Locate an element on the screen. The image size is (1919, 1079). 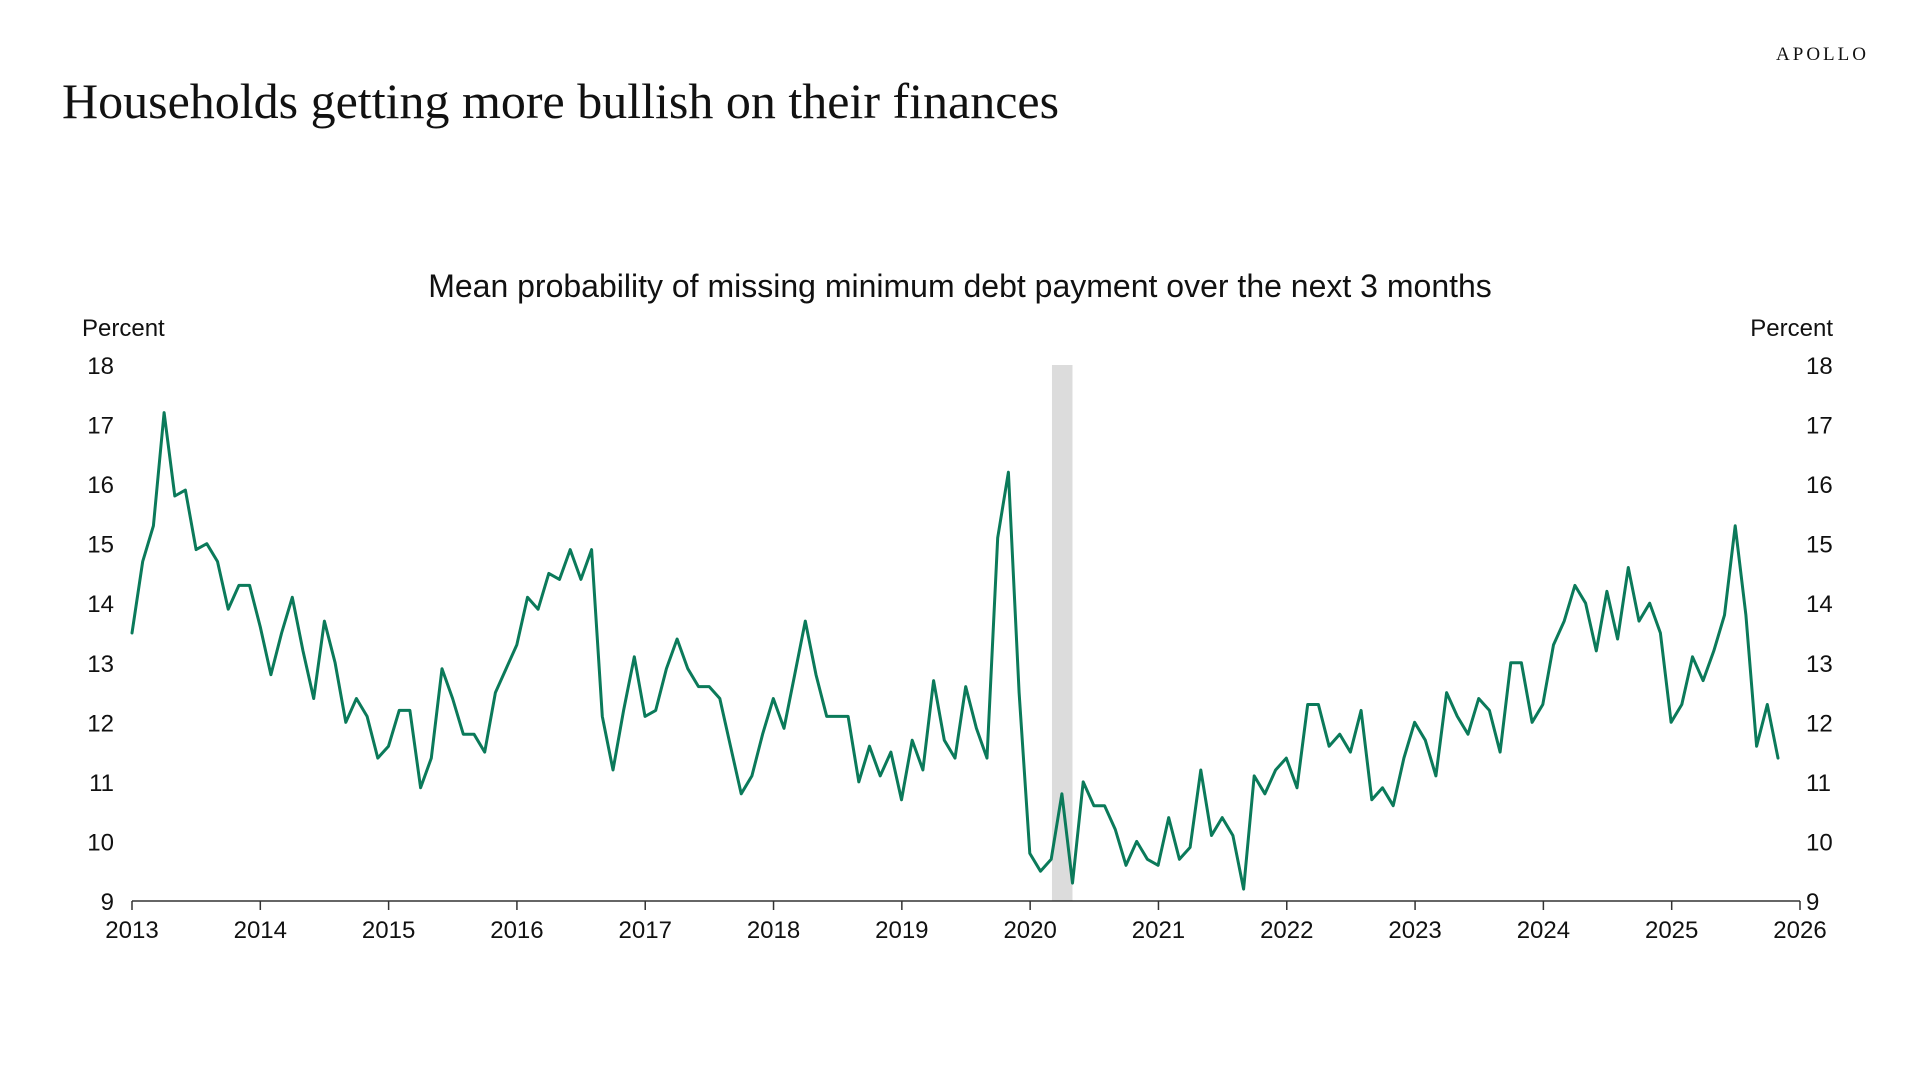
x-tick-label: 2023 is located at coordinates (1414, 930).